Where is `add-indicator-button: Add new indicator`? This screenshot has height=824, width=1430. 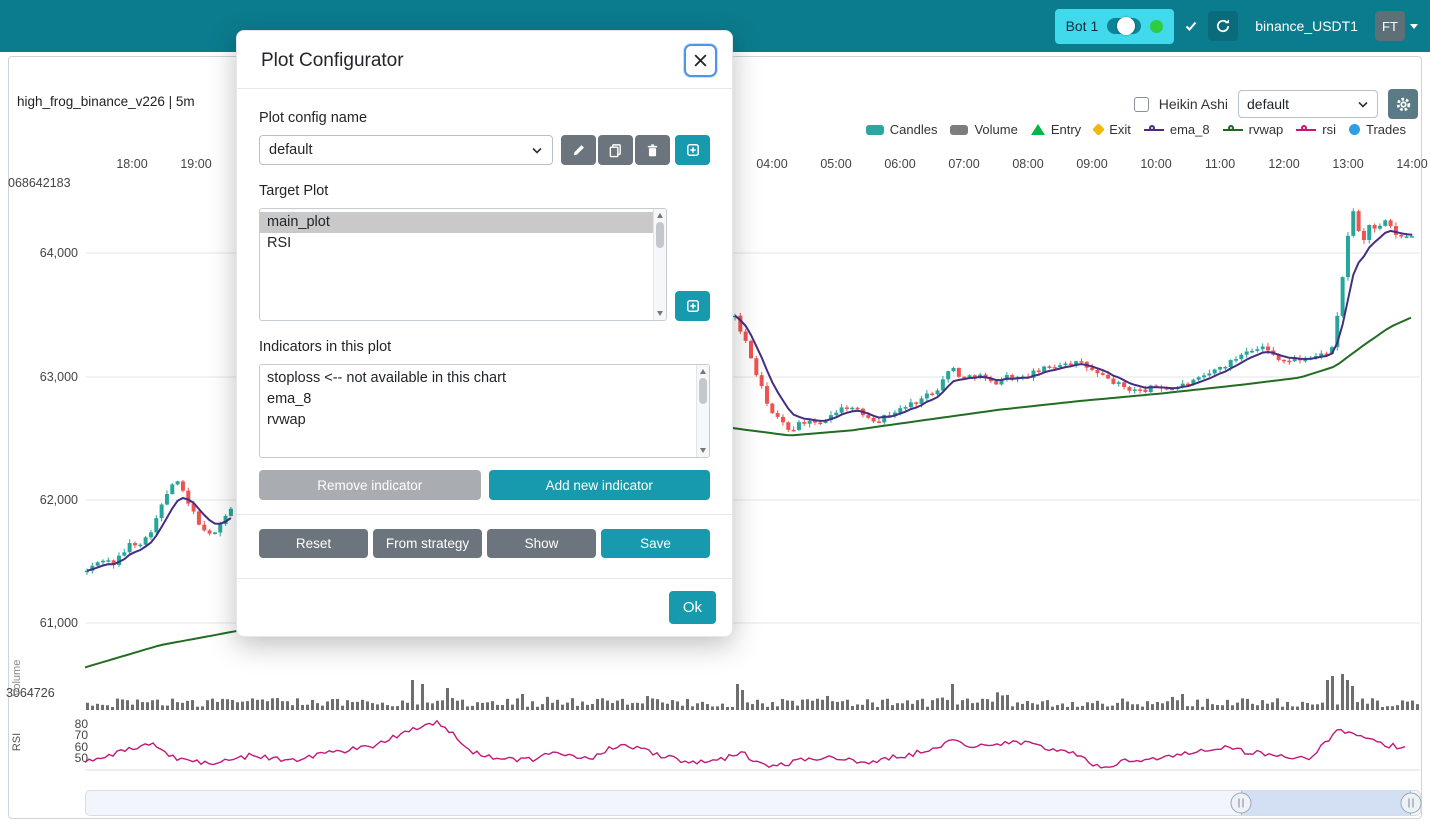 add-indicator-button: Add new indicator is located at coordinates (599, 485).